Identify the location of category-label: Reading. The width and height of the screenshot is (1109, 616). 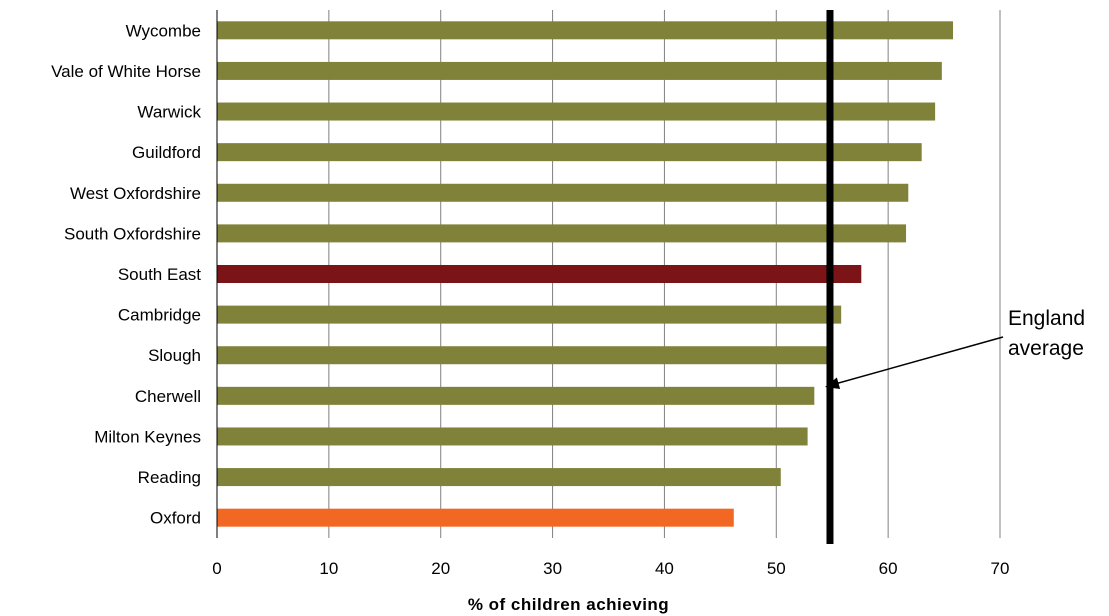
(169, 477).